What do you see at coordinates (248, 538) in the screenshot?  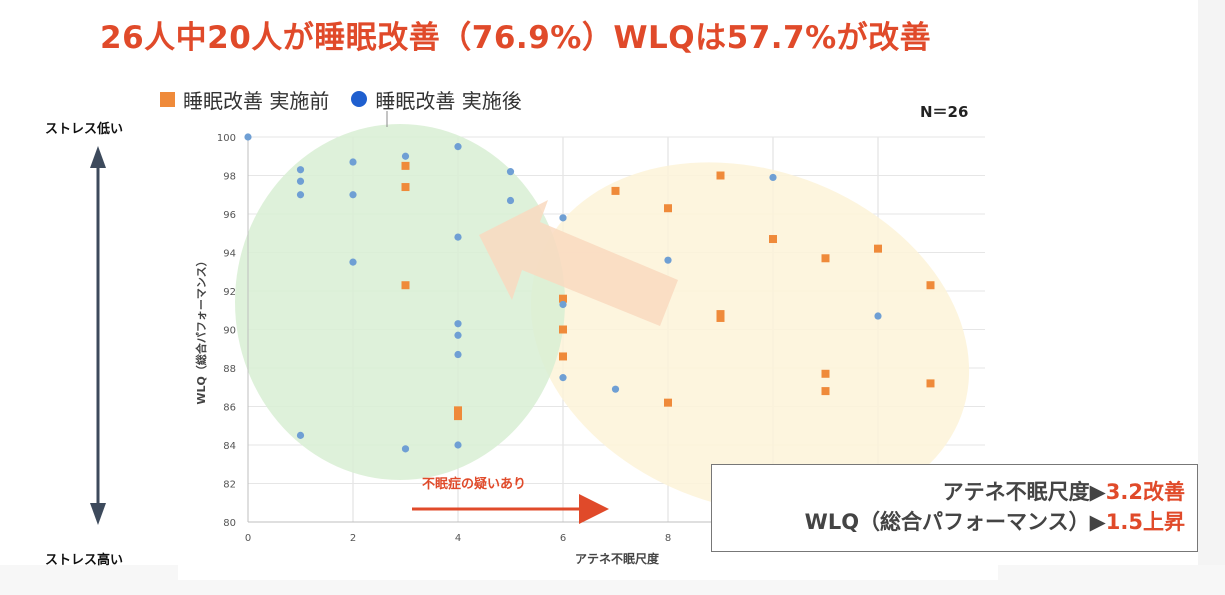 I see `x-tick-label: 0` at bounding box center [248, 538].